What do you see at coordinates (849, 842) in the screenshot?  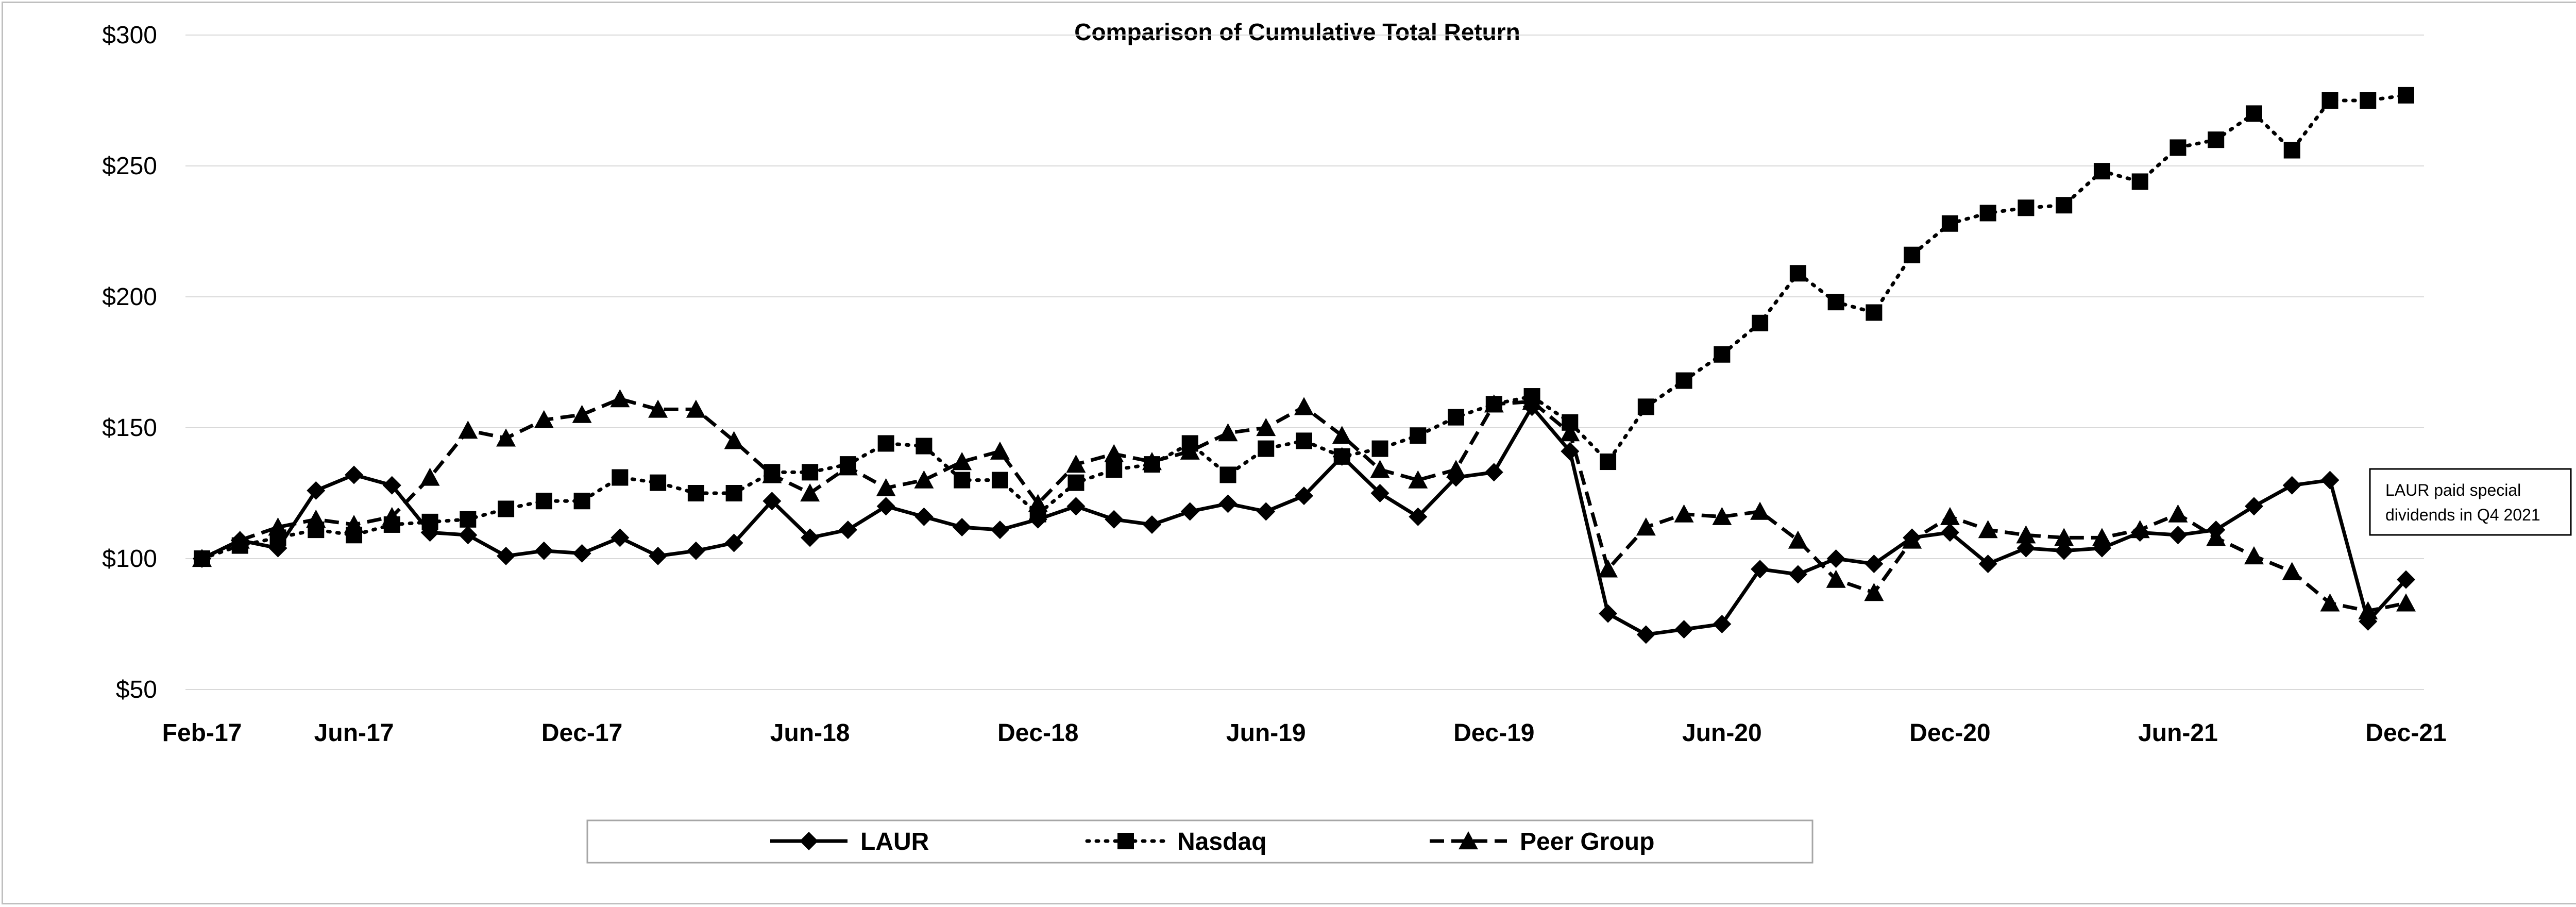 I see `legend-item-laur: LAUR` at bounding box center [849, 842].